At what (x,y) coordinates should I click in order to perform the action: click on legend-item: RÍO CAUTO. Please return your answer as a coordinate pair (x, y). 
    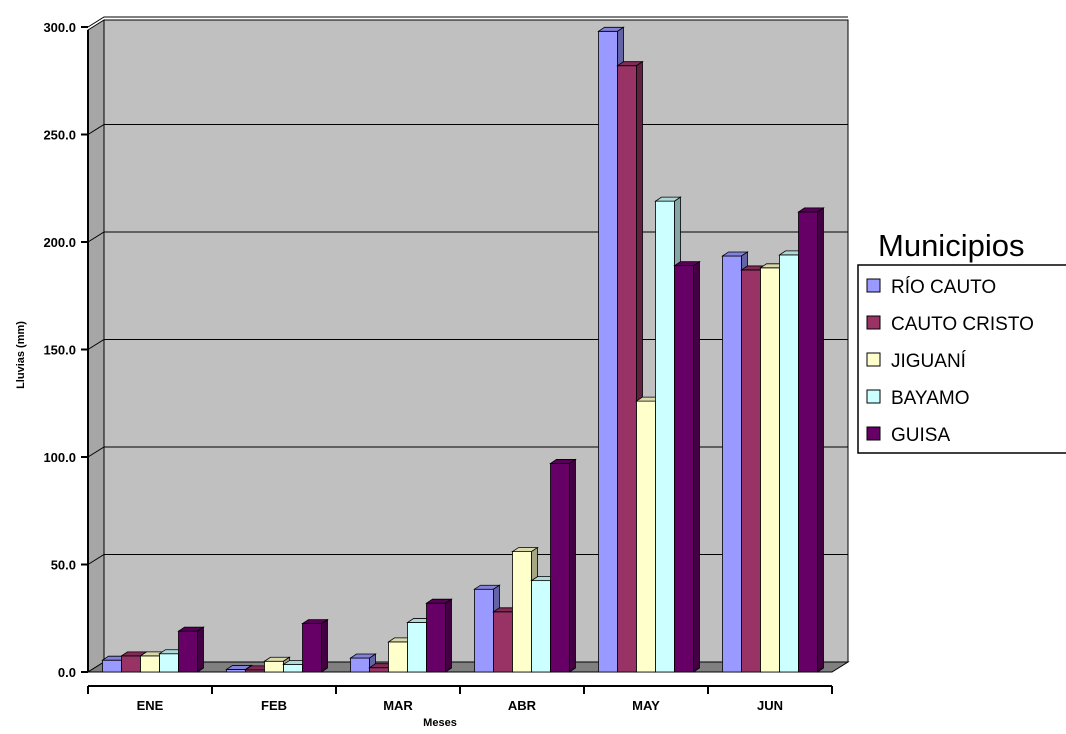
    Looking at the image, I should click on (931, 287).